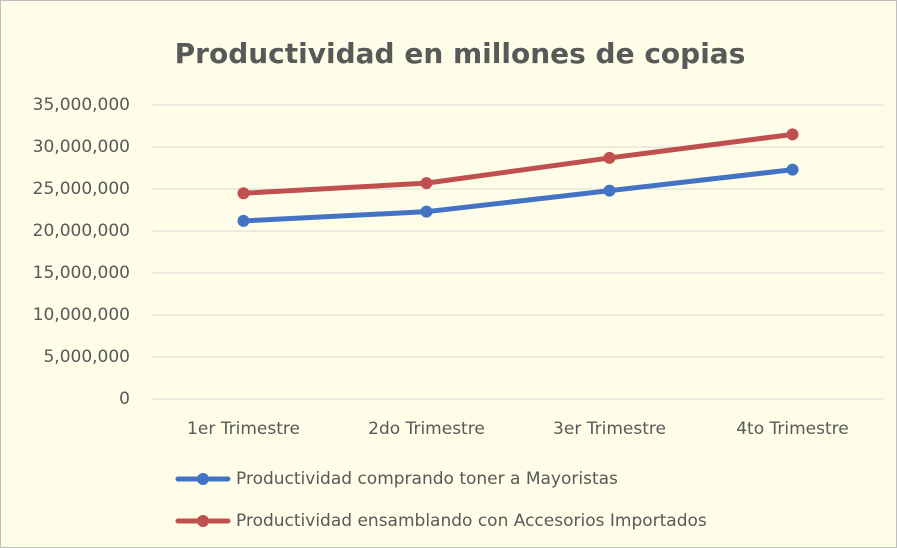 The image size is (897, 548). What do you see at coordinates (609, 429) in the screenshot?
I see `x-tick-label: 3er Trimestre` at bounding box center [609, 429].